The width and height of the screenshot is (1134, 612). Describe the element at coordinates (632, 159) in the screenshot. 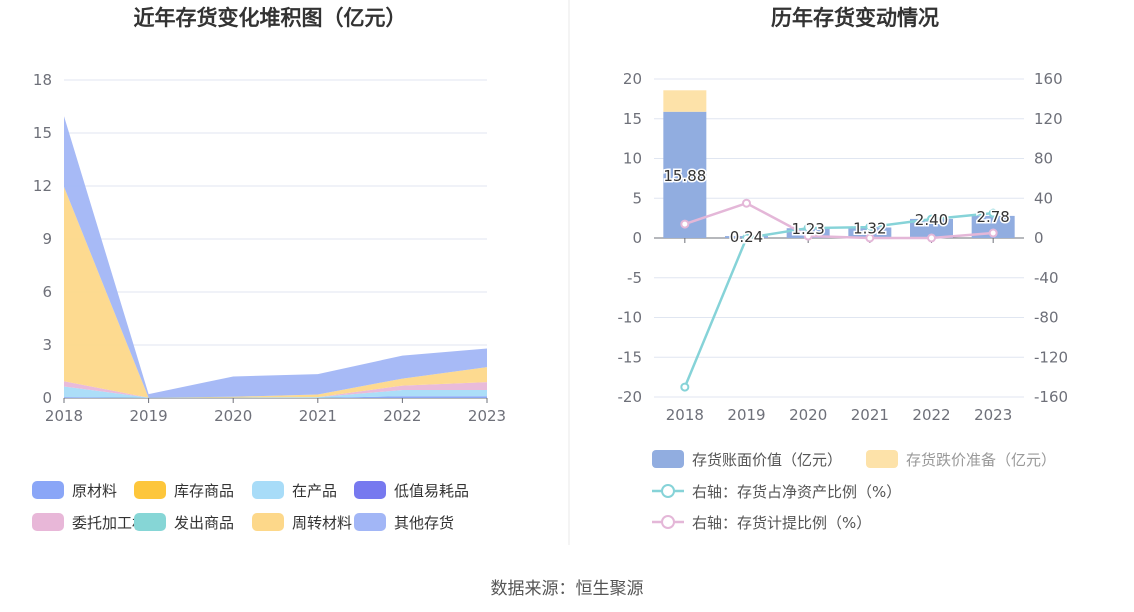

I see `y-tick-label: 10` at that location.